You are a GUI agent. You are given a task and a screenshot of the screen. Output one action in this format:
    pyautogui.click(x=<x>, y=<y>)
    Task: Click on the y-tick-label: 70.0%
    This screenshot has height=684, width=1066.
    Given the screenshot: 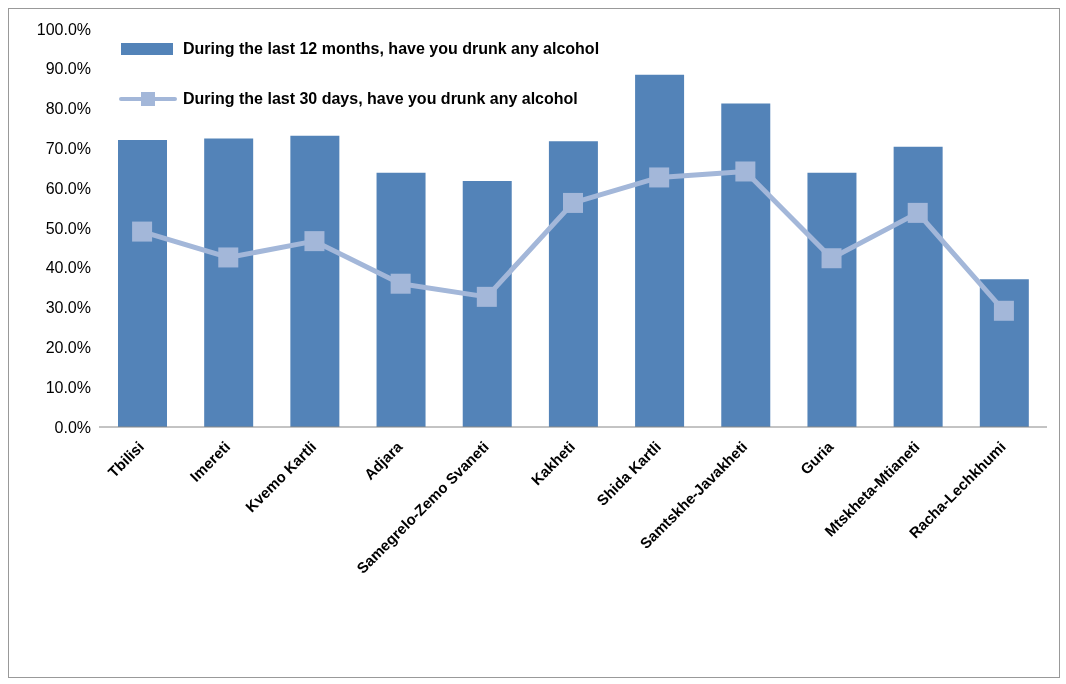 What is the action you would take?
    pyautogui.click(x=68, y=149)
    